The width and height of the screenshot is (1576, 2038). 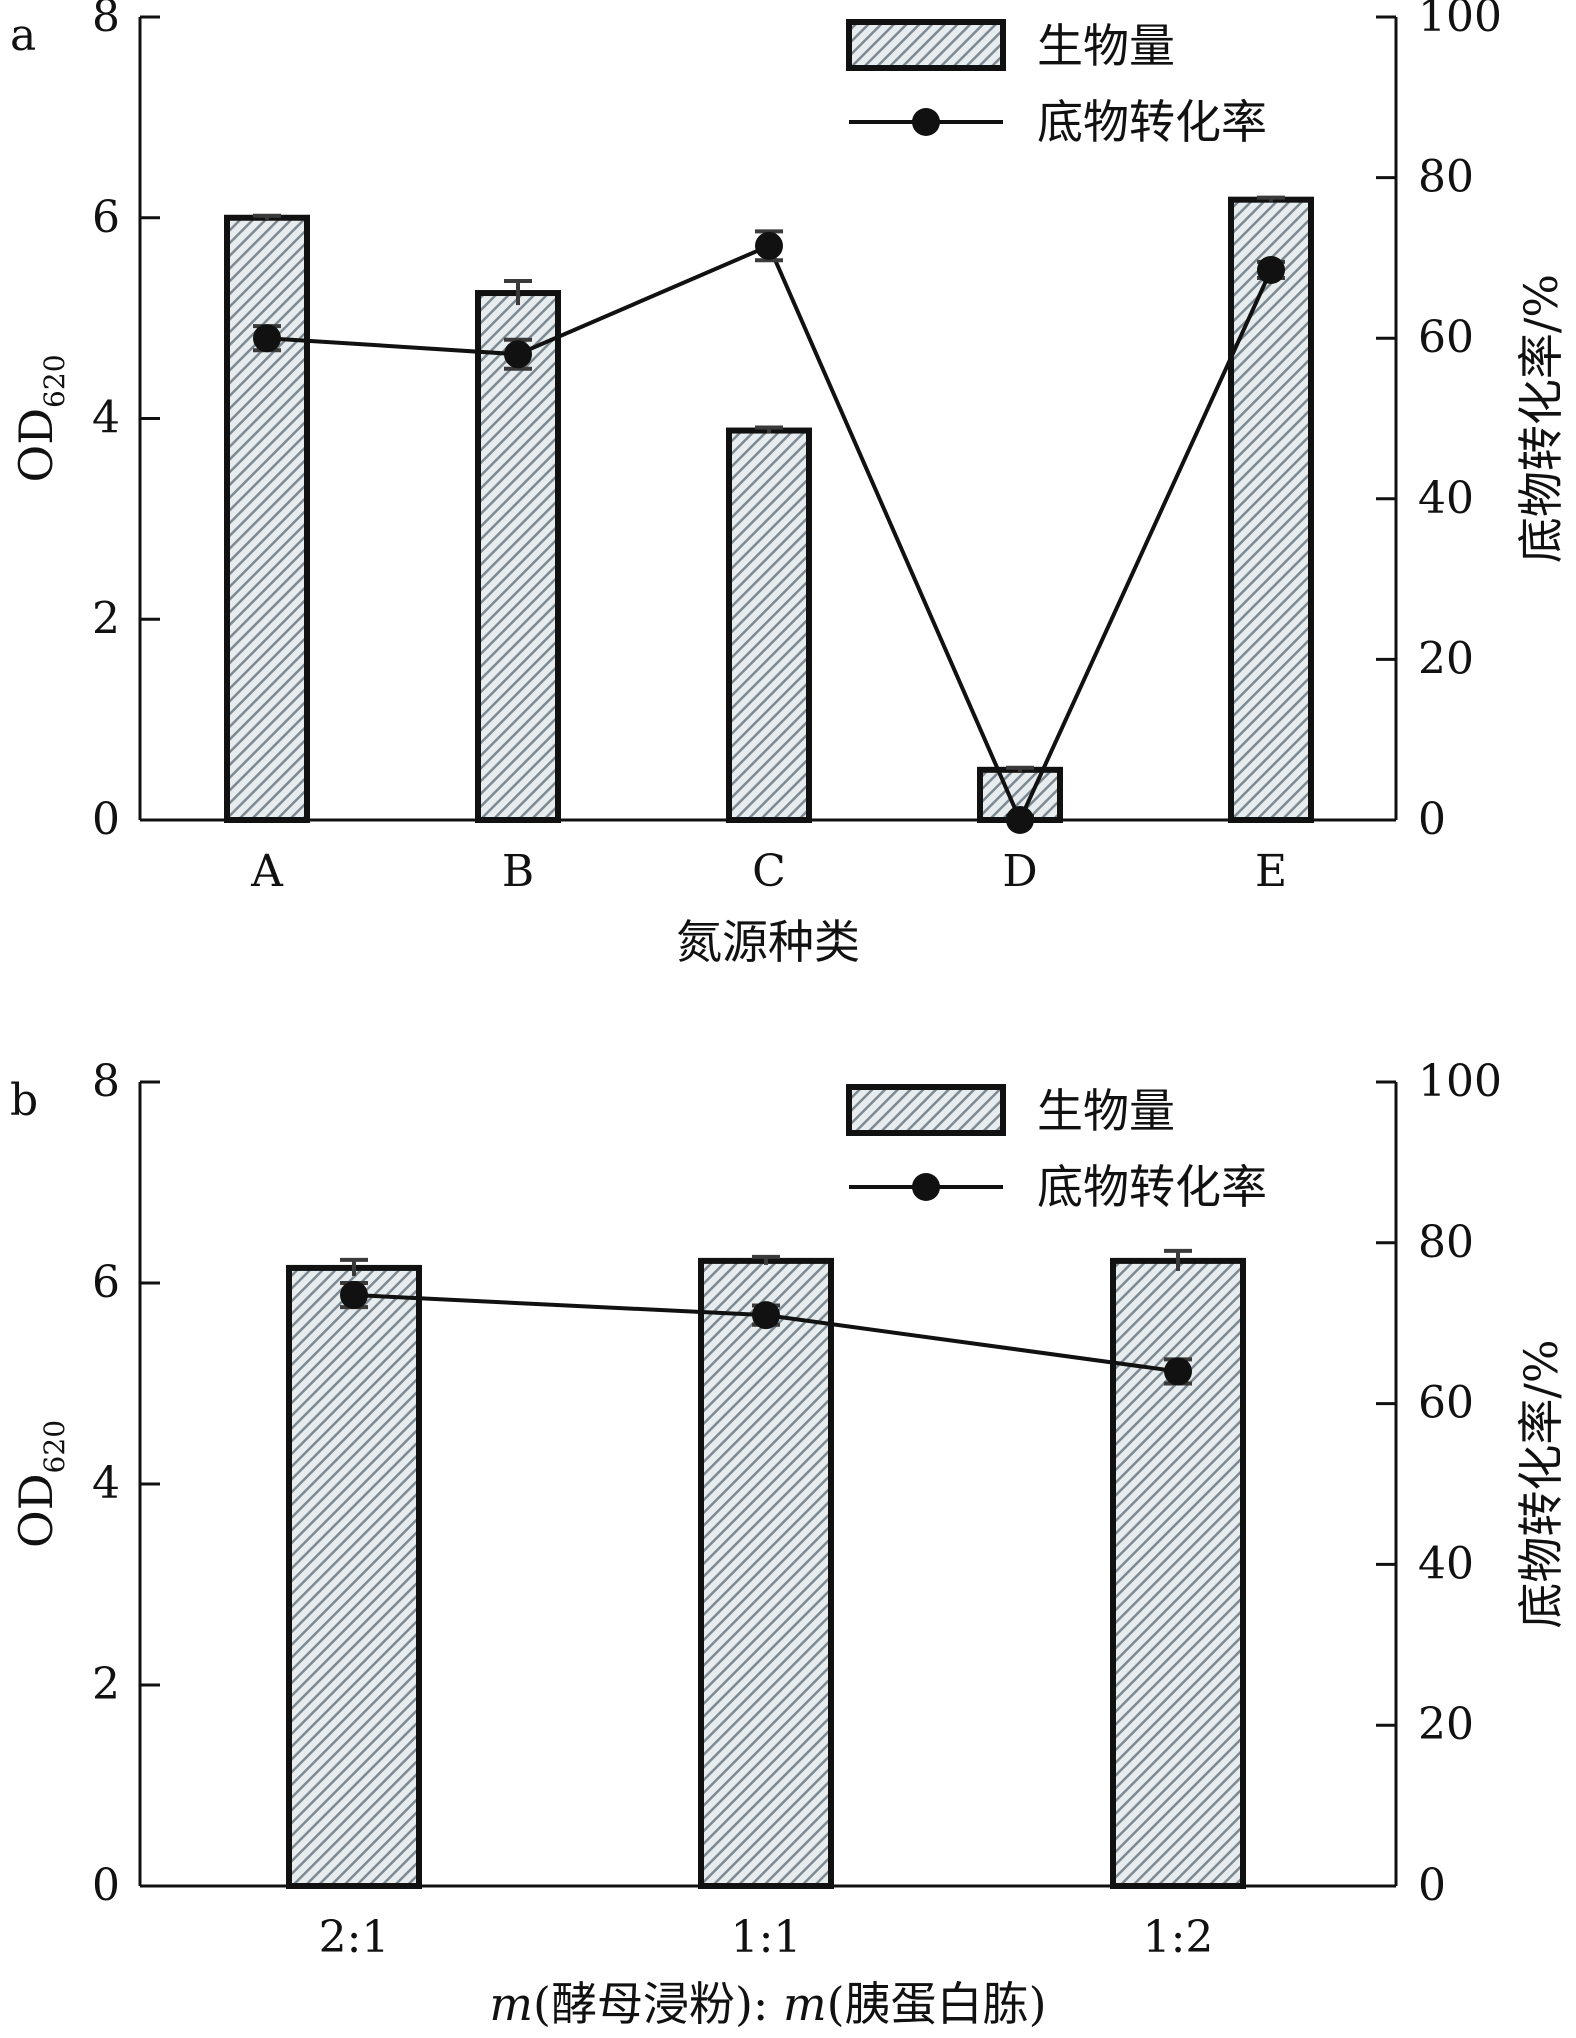 What do you see at coordinates (518, 871) in the screenshot?
I see `x-tick-label: B` at bounding box center [518, 871].